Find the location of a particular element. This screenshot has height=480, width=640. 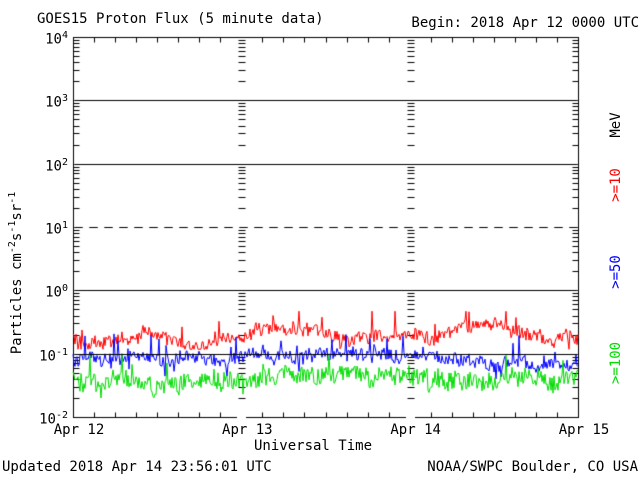

y-tick-label: 10² is located at coordinates (56, 165).